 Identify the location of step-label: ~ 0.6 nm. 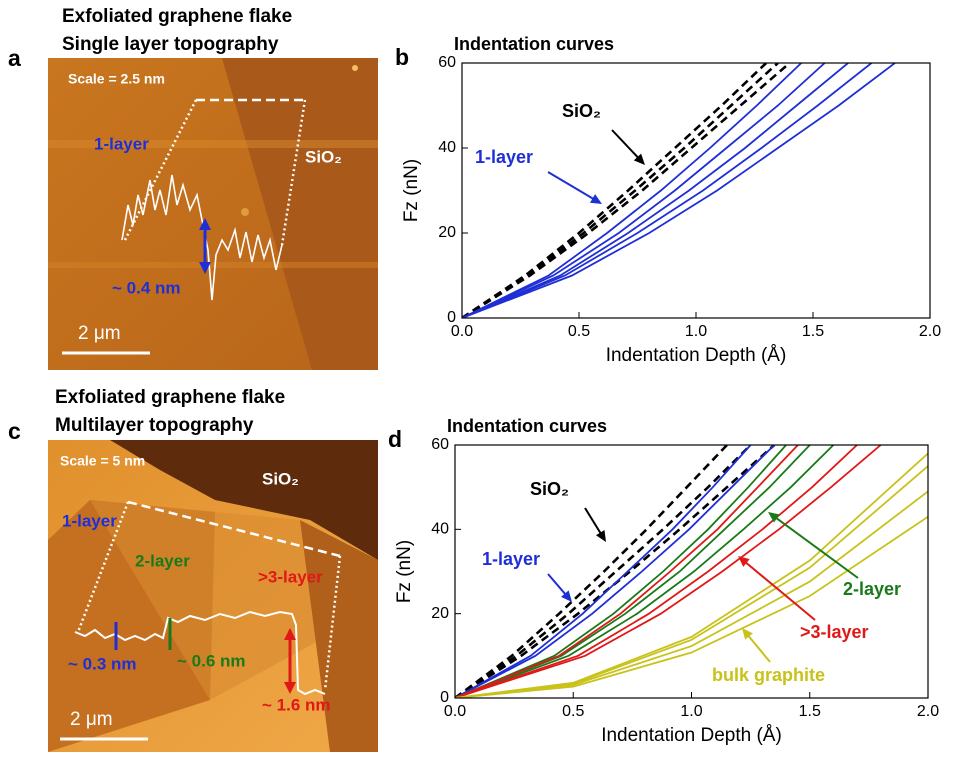
(211, 660).